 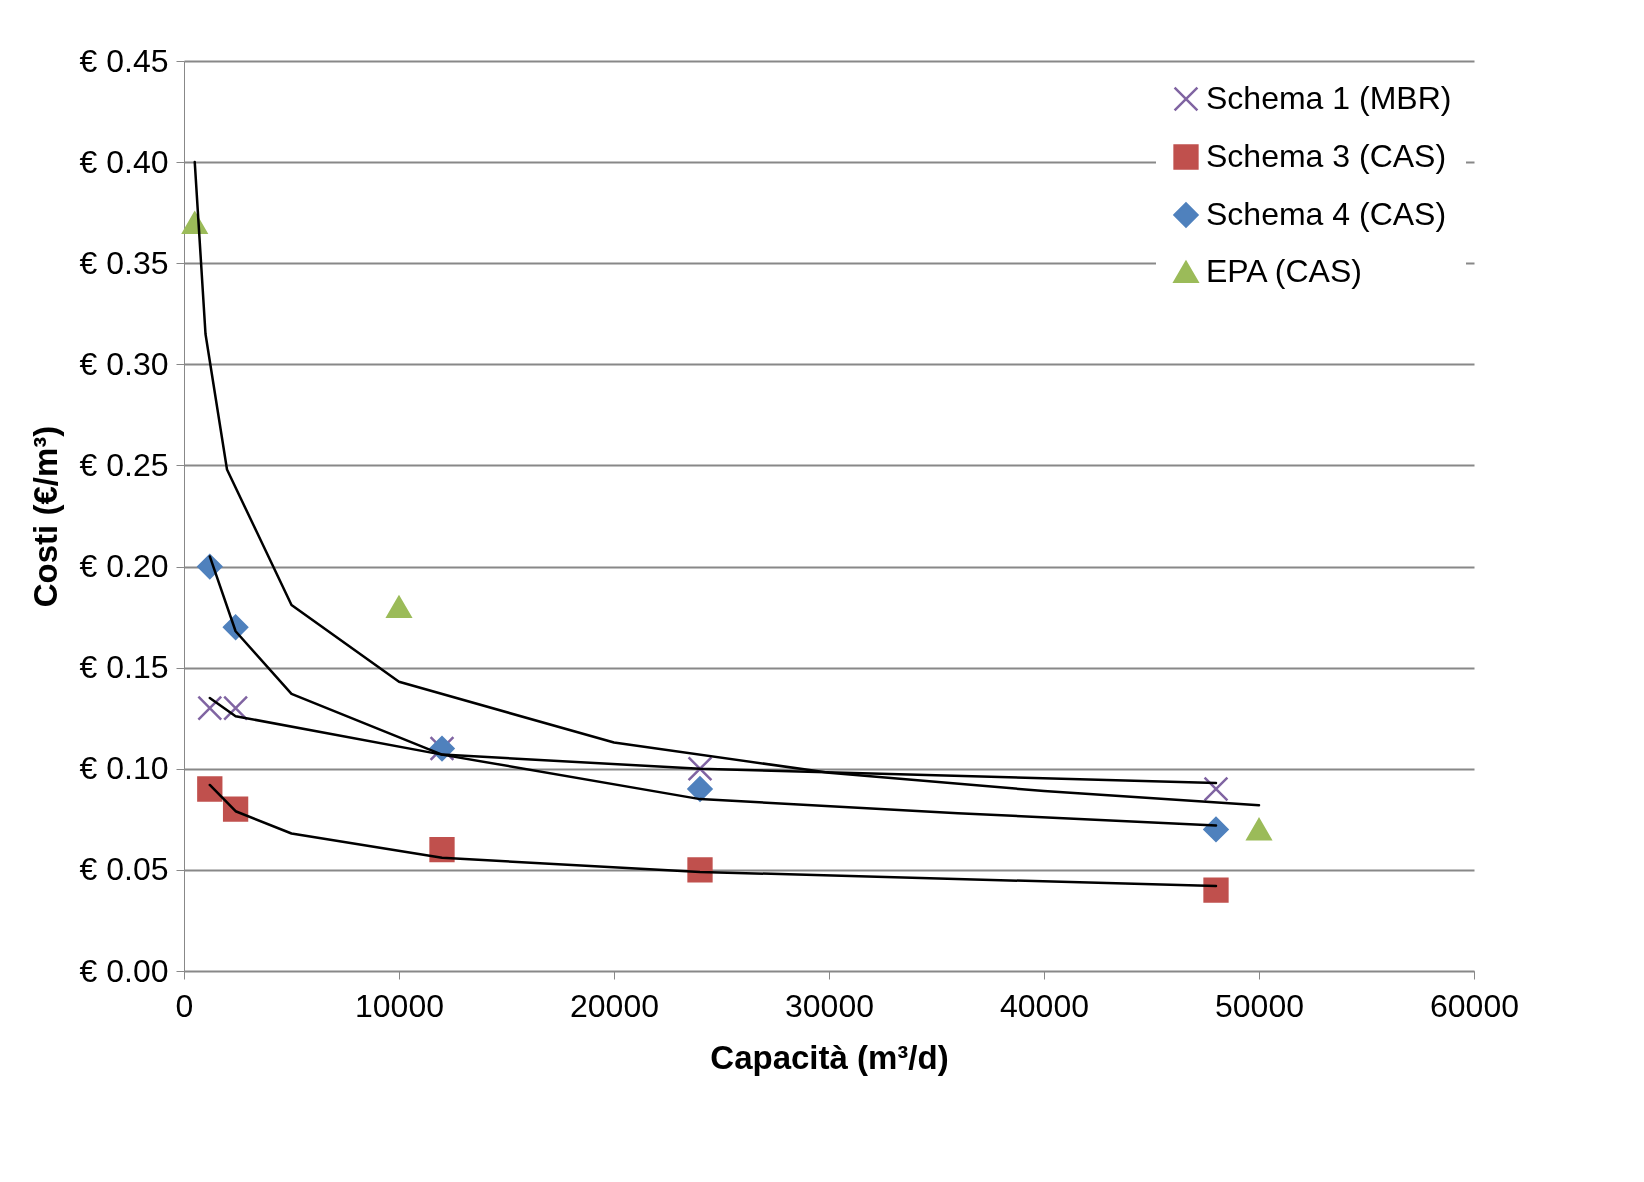 What do you see at coordinates (829, 1005) in the screenshot?
I see `x-tick-label: 30000` at bounding box center [829, 1005].